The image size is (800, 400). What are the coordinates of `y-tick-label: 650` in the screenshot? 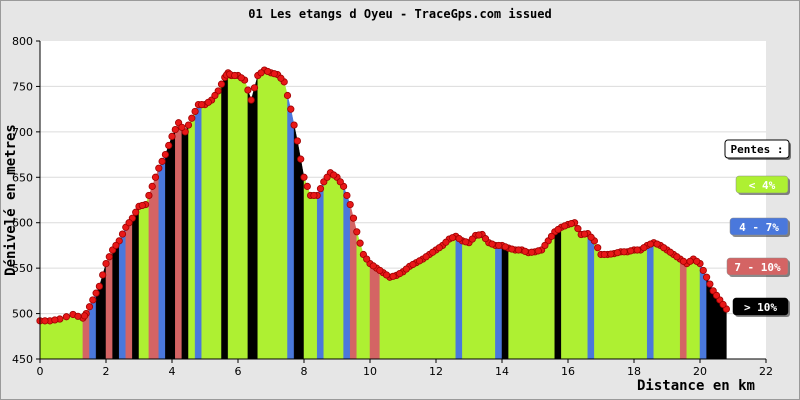 It's located at (22, 177).